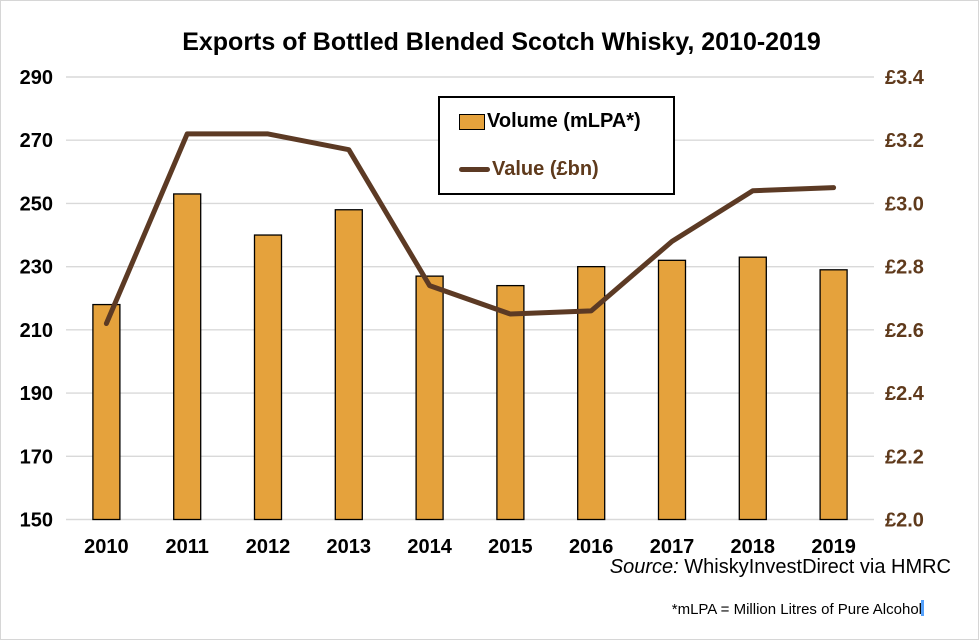 This screenshot has width=979, height=640. I want to click on volume-bar-2012, so click(268, 377).